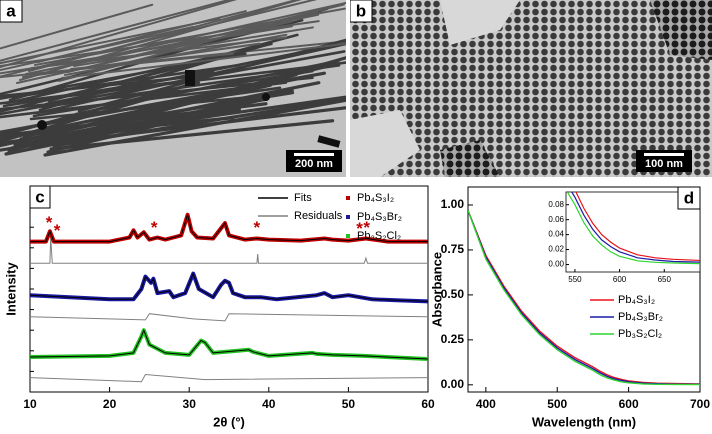  I want to click on x-tick-label: 600, so click(629, 404).